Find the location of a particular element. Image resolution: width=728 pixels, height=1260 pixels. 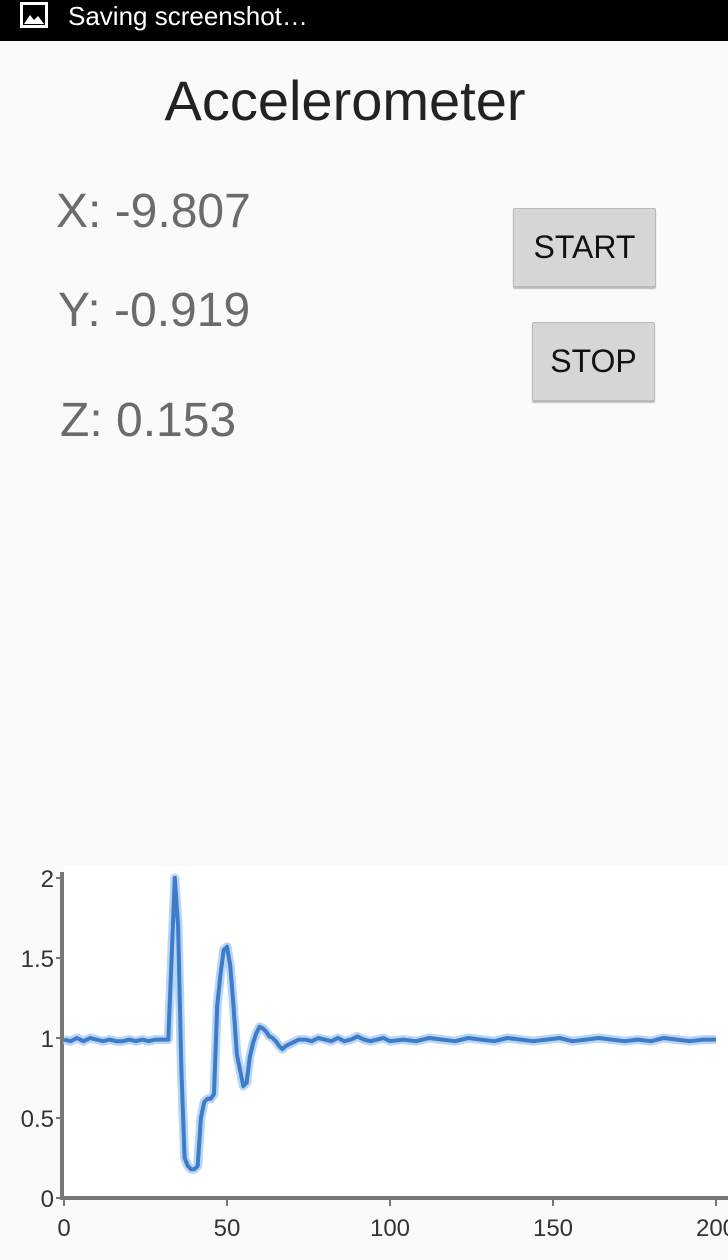

start-button: START is located at coordinates (584, 247).